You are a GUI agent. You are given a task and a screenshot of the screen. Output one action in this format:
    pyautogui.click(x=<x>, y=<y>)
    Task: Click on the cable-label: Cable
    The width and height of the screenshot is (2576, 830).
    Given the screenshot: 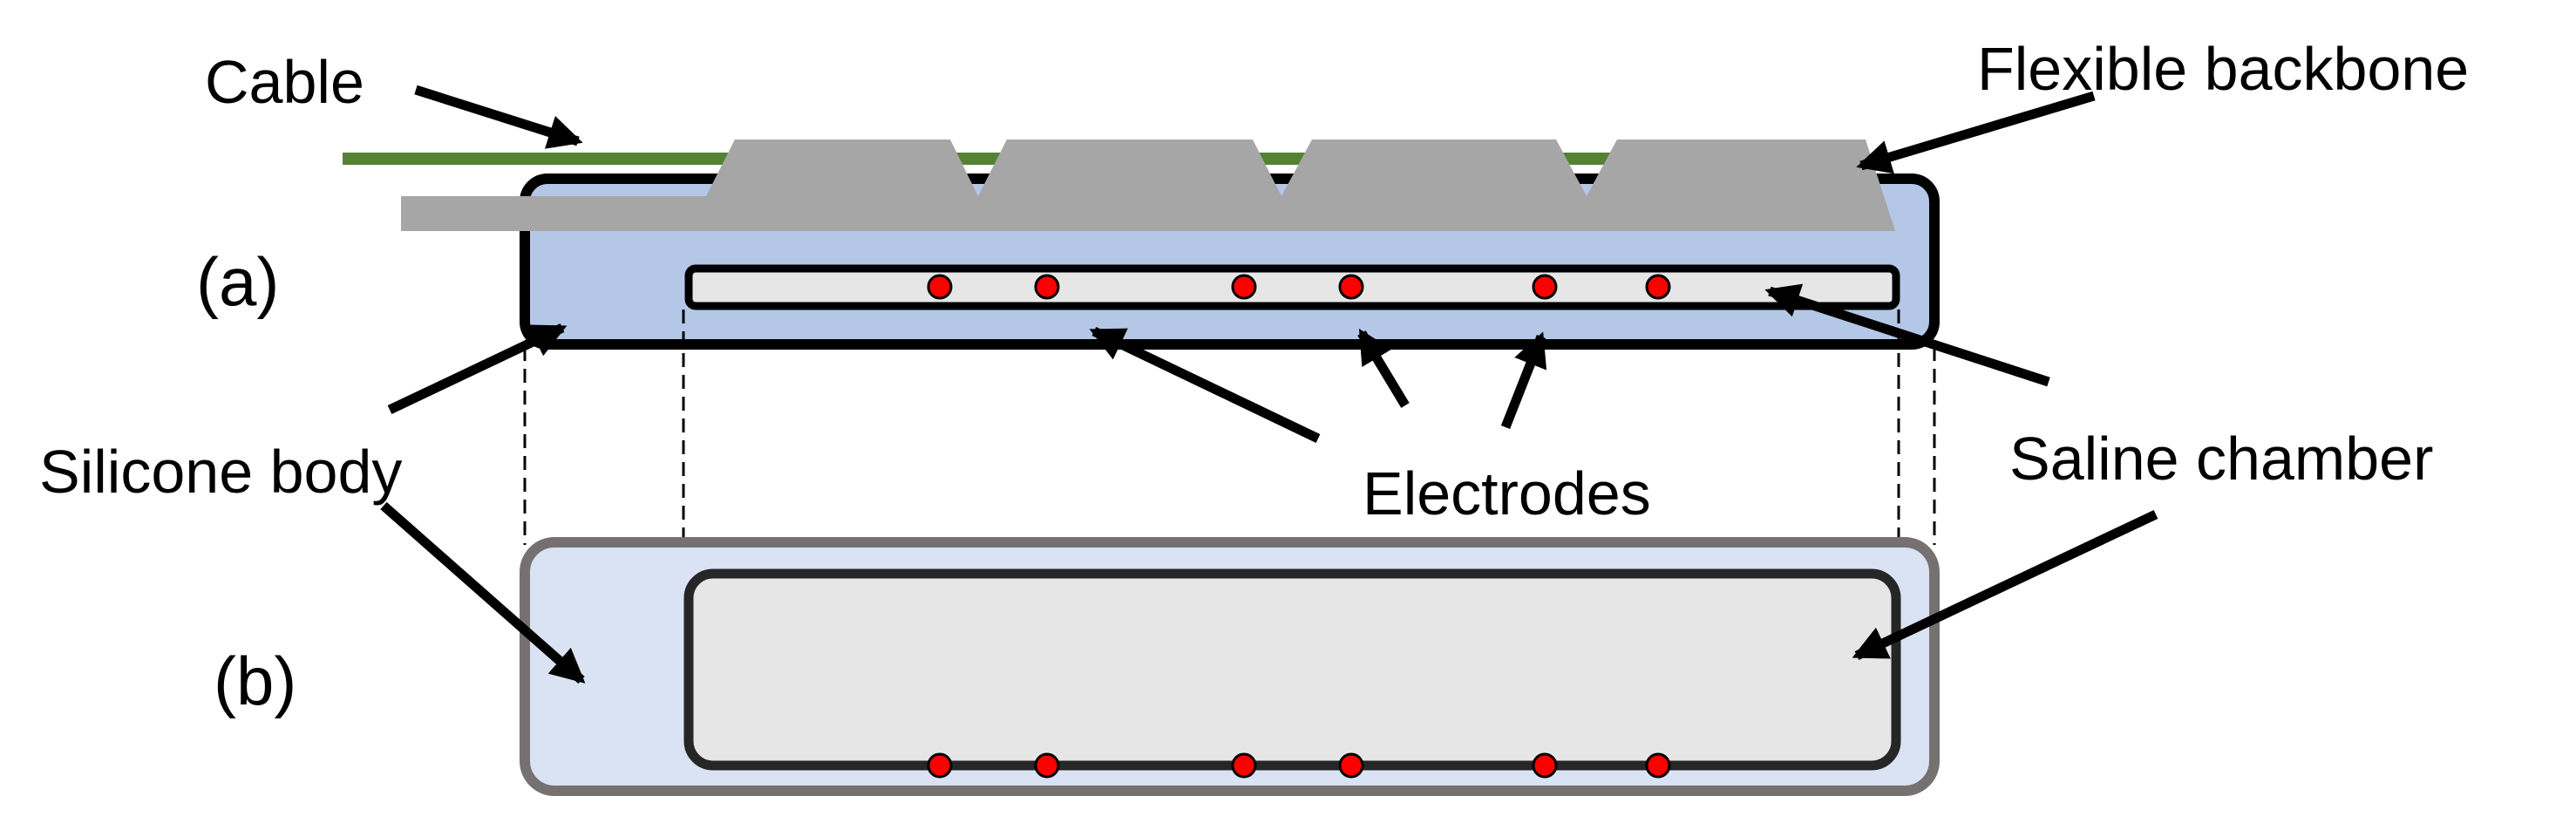 What is the action you would take?
    pyautogui.click(x=285, y=82)
    